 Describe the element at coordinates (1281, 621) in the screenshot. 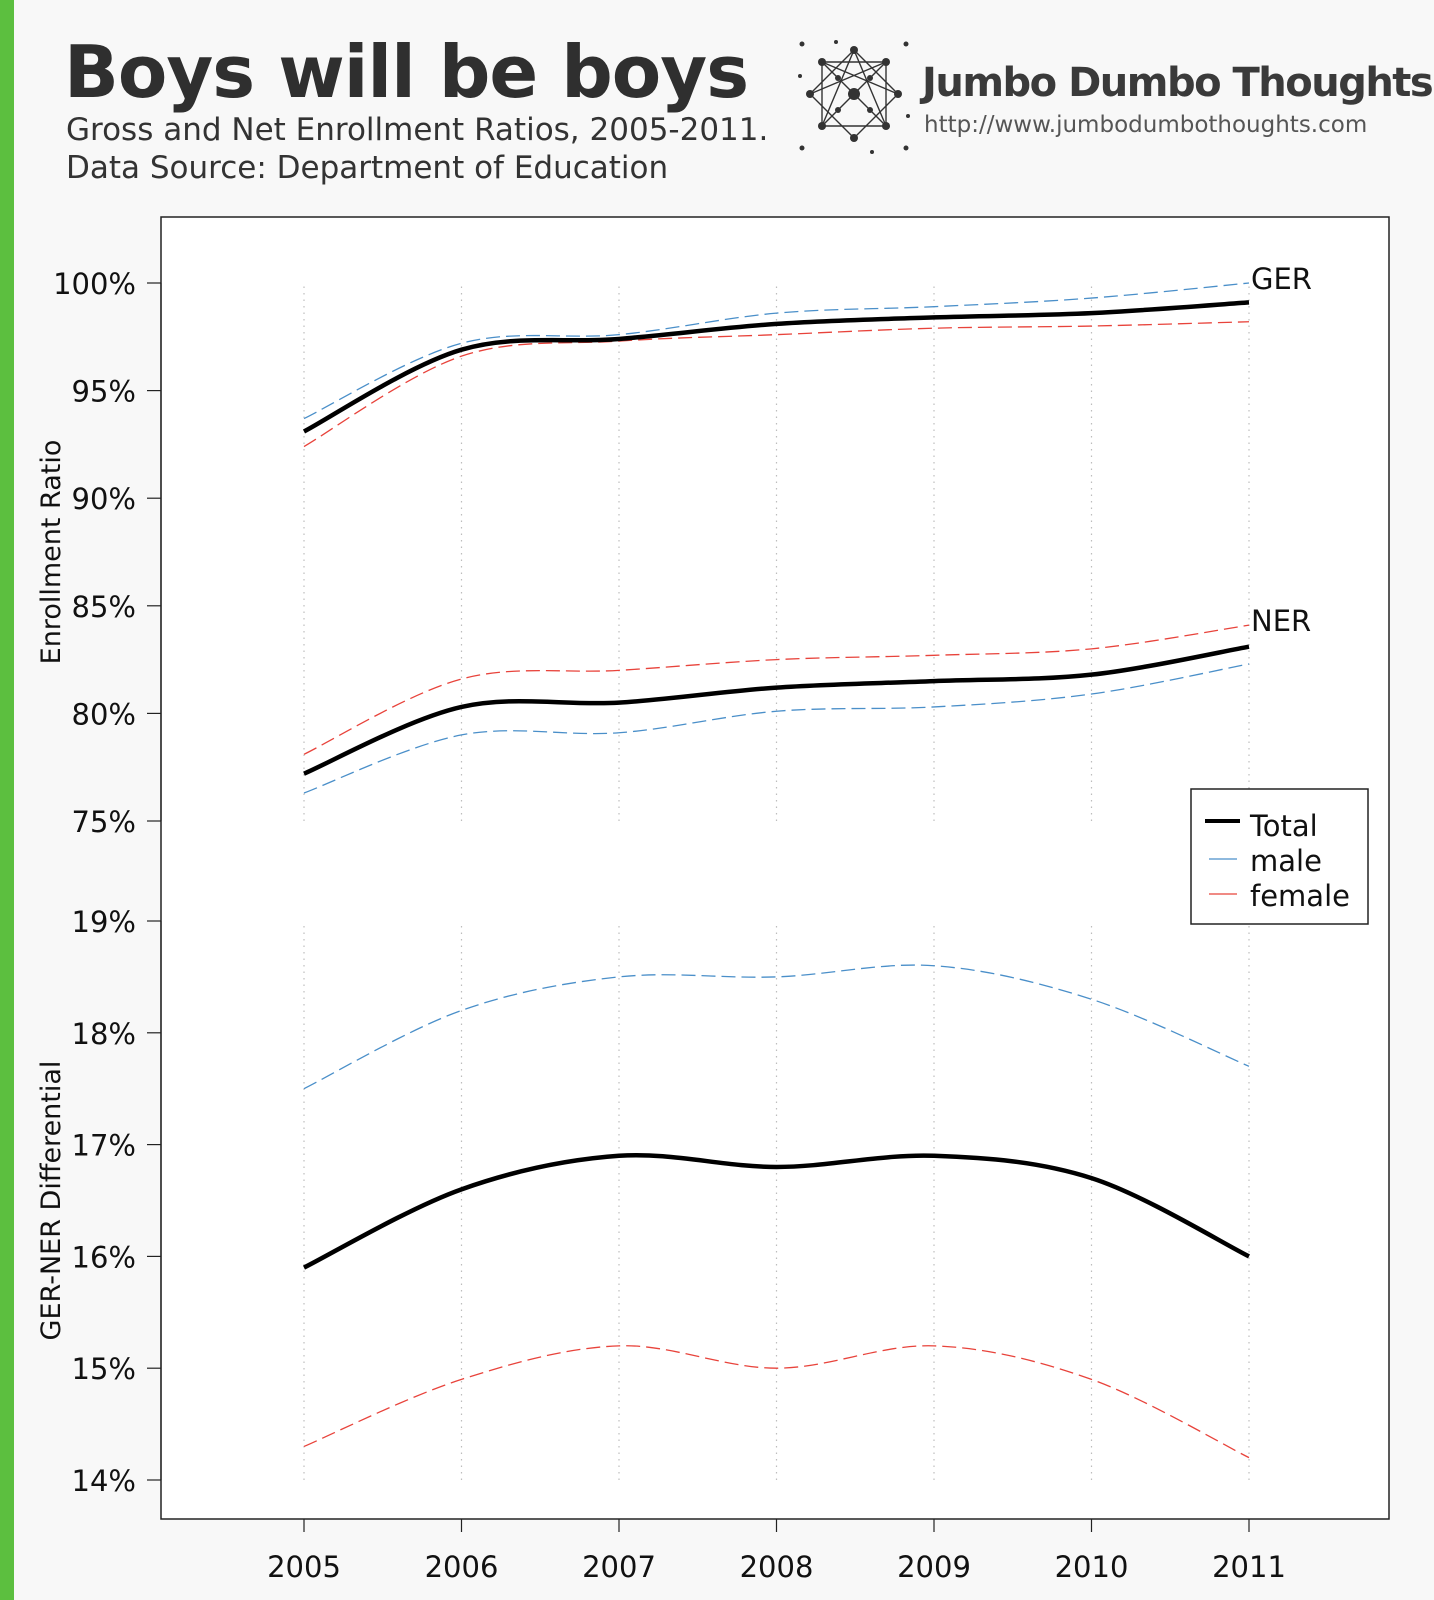

I see `group-label-ner: NER` at that location.